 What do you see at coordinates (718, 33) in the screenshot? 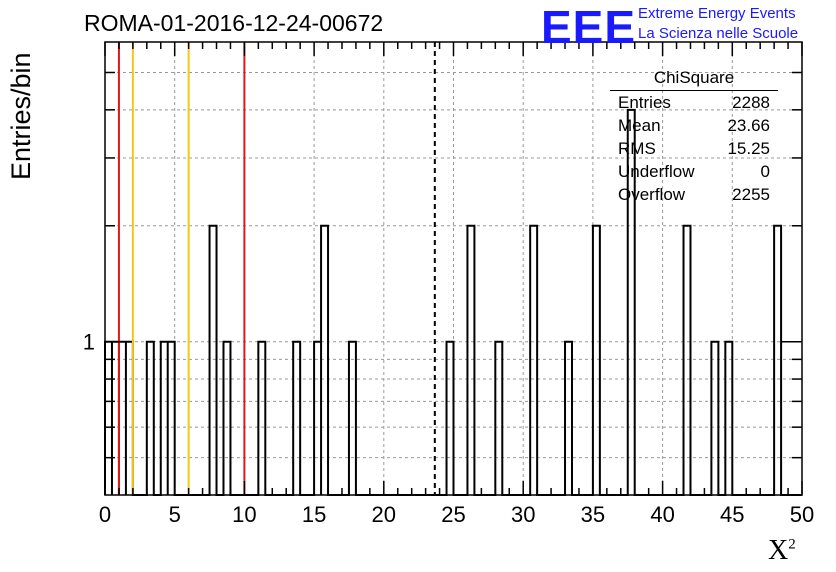
I see `logo-caption-line2: La Scienza nelle Scuole` at bounding box center [718, 33].